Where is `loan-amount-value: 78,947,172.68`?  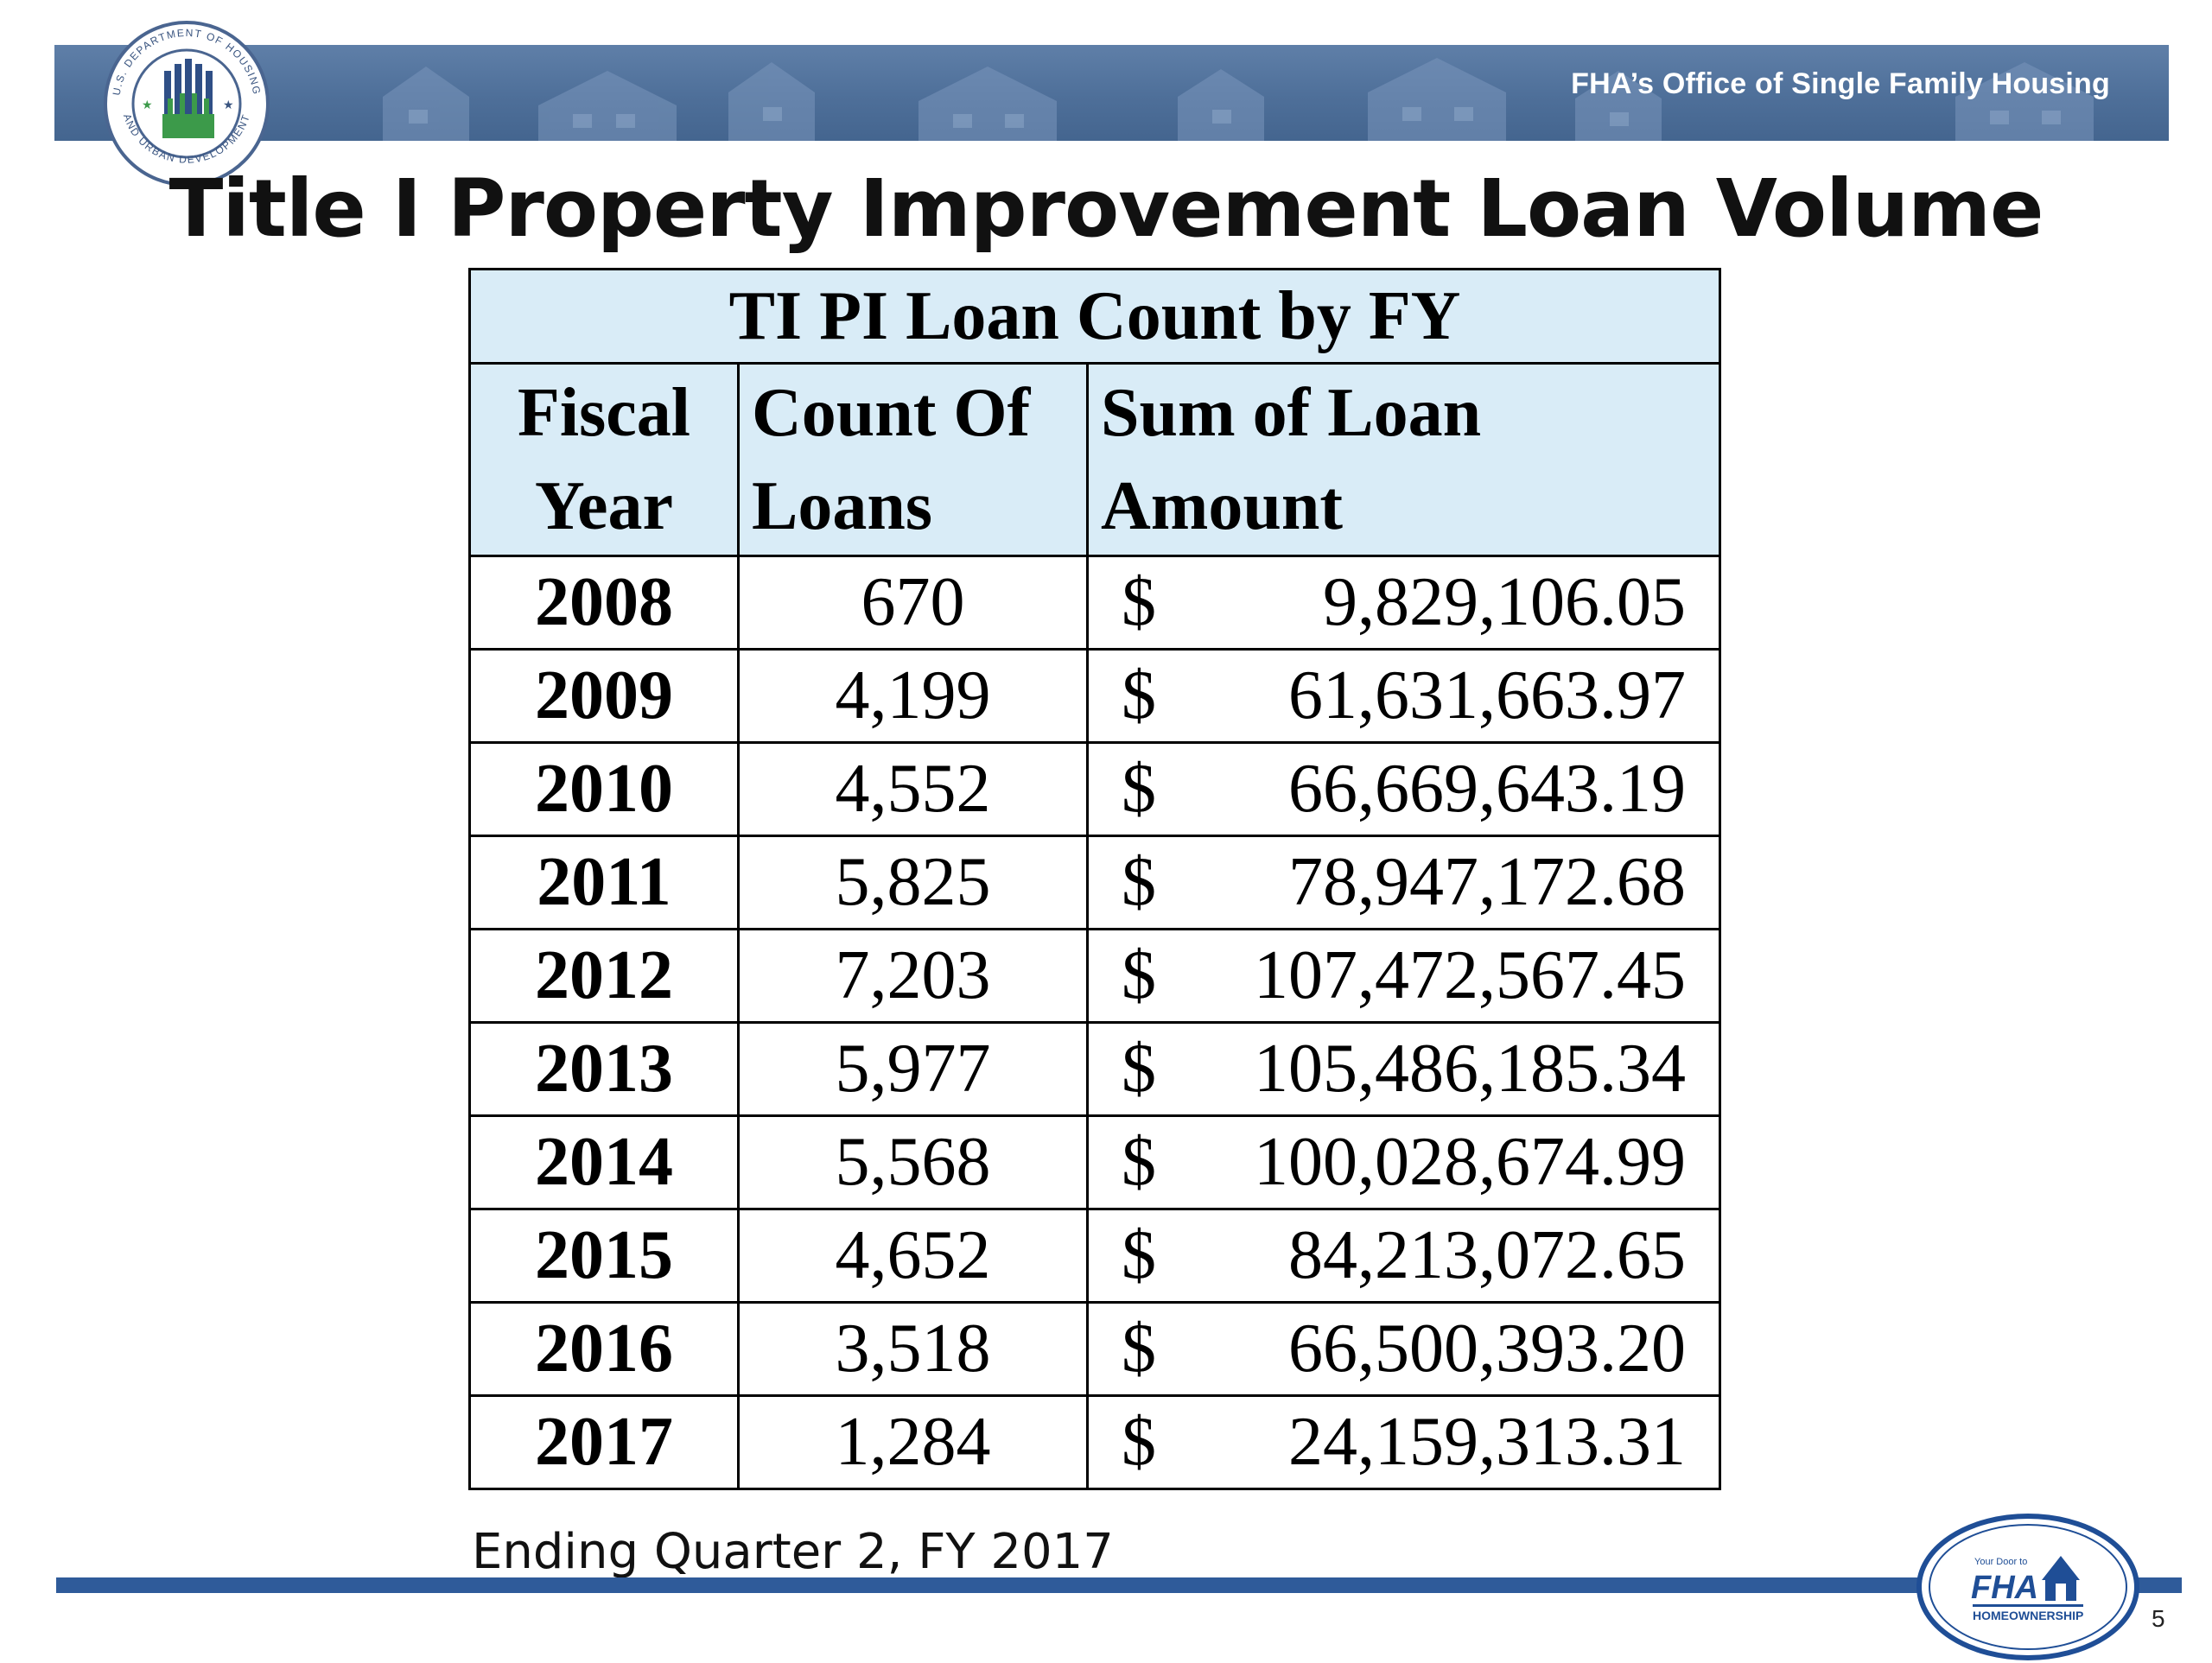 loan-amount-value: 78,947,172.68 is located at coordinates (1487, 882).